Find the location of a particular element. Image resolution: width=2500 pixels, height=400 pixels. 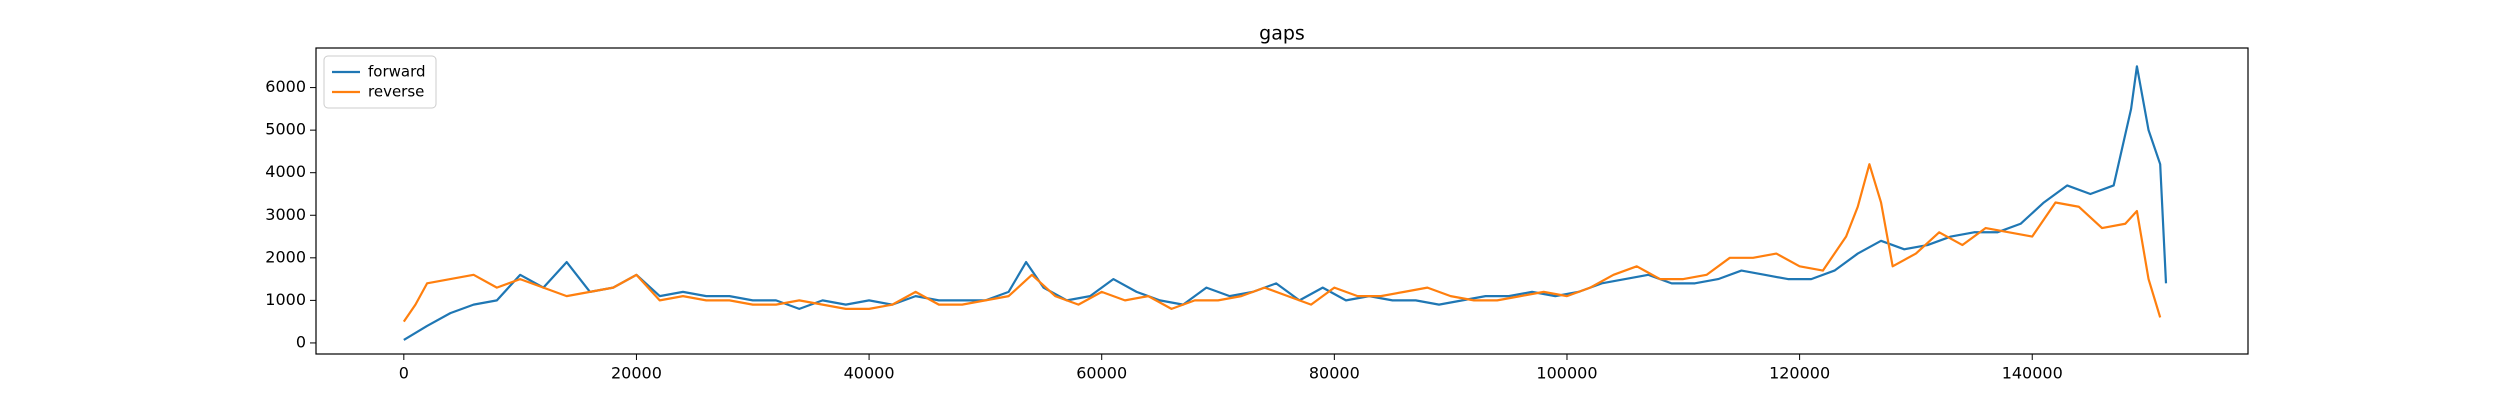

y-tick-label: 2000 is located at coordinates (285, 256).